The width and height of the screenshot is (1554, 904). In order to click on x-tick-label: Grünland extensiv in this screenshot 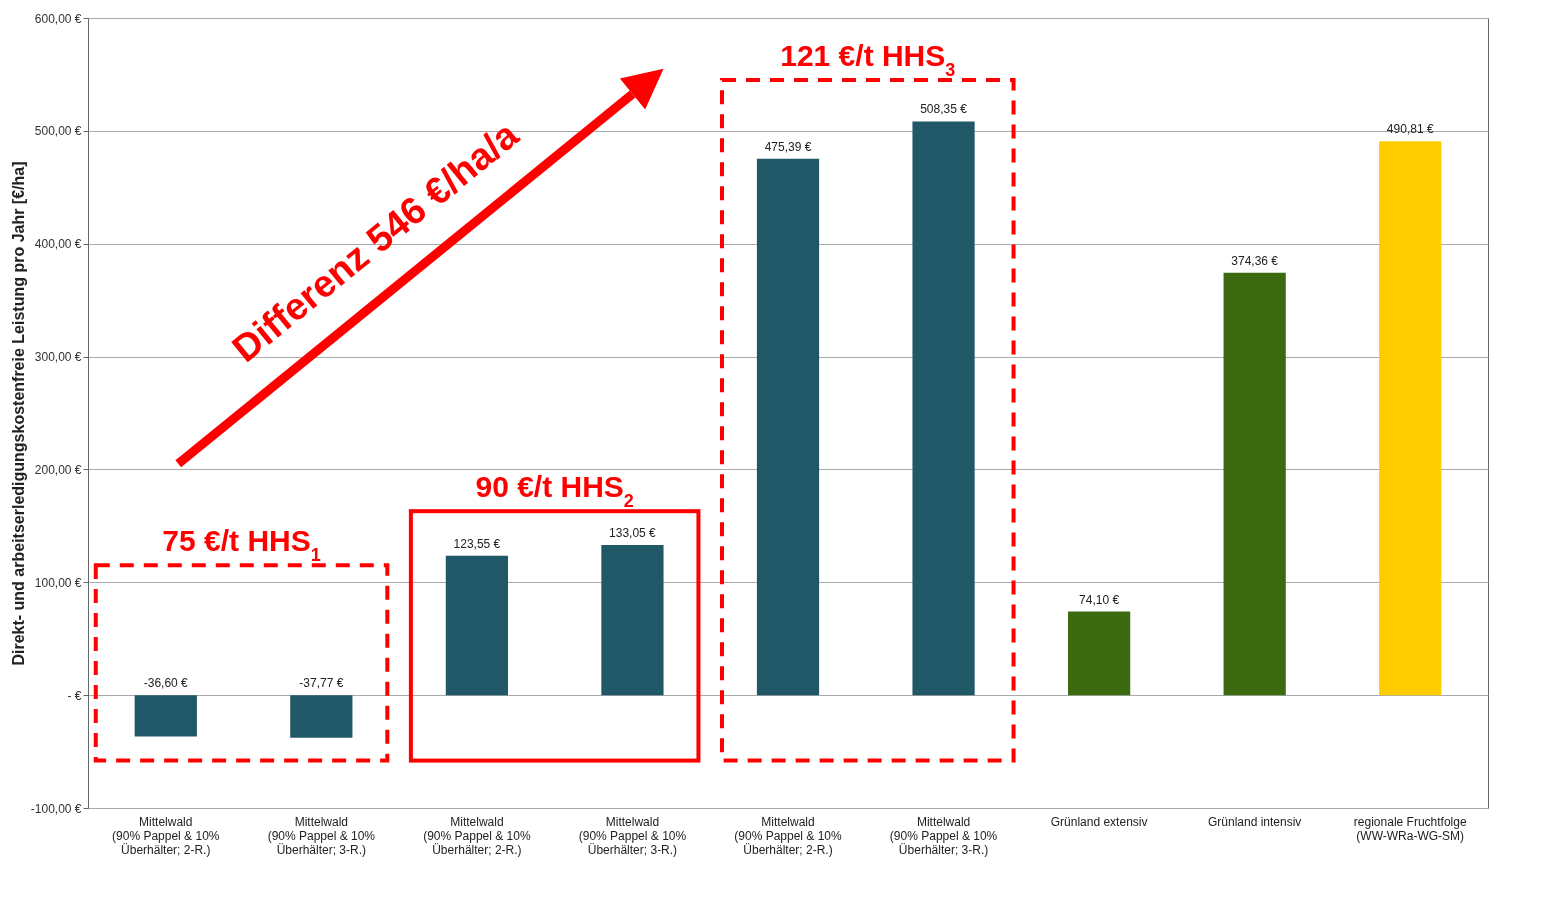, I will do `click(1099, 821)`.